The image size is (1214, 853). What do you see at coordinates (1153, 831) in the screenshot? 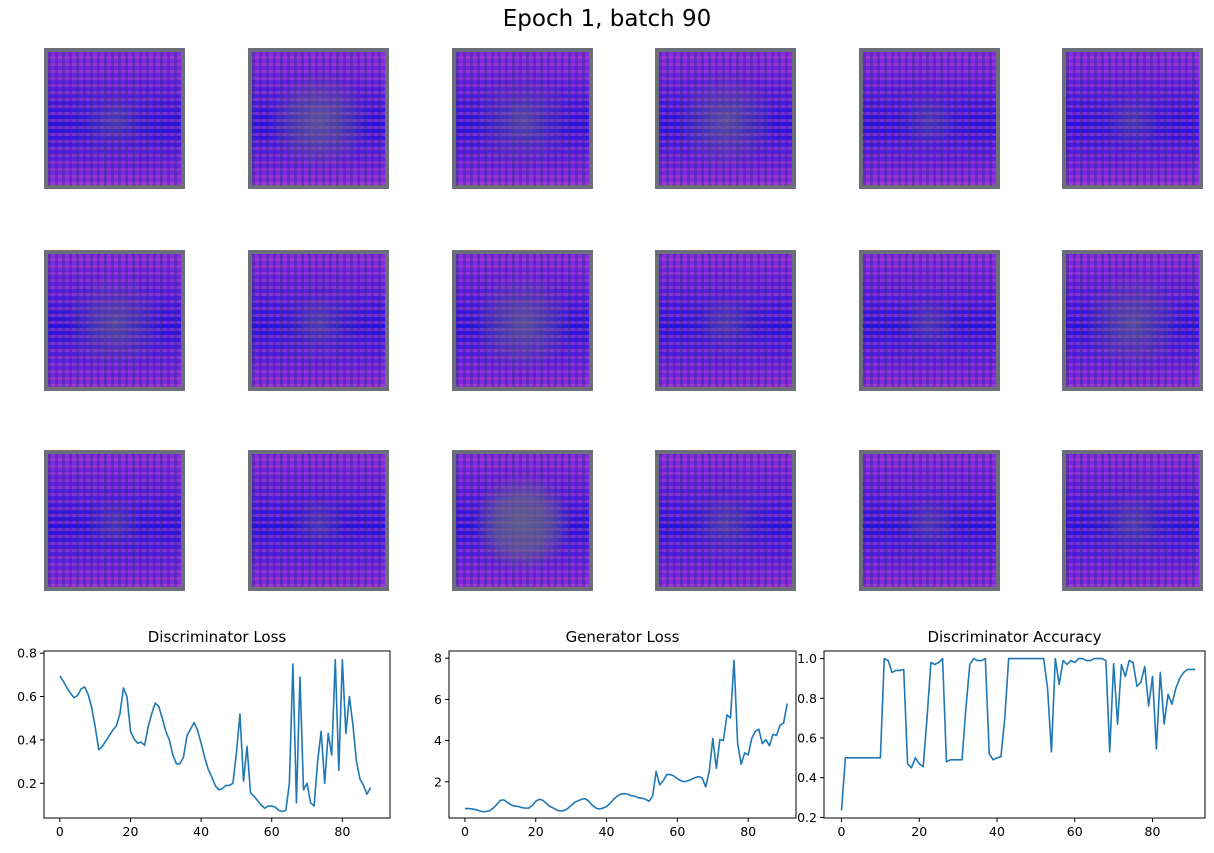
I see `discriminator-accuracy-x-tick-label: 80` at bounding box center [1153, 831].